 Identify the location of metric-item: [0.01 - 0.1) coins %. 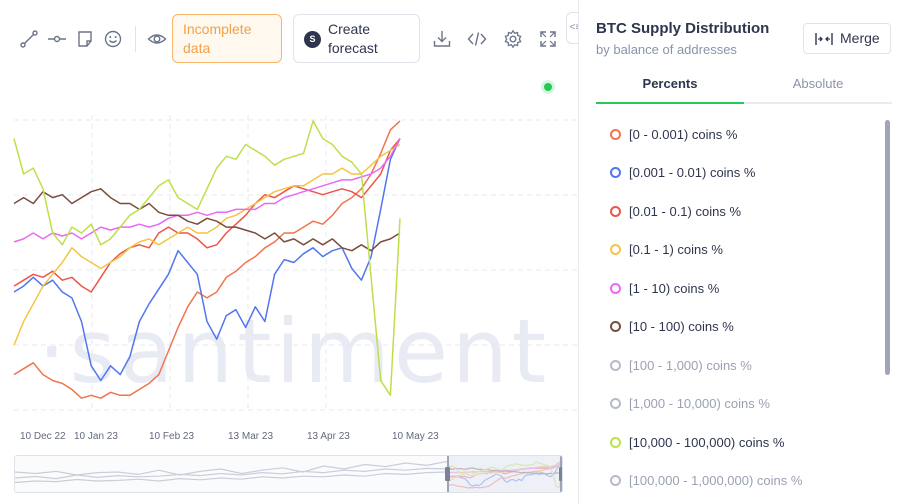
(736, 211).